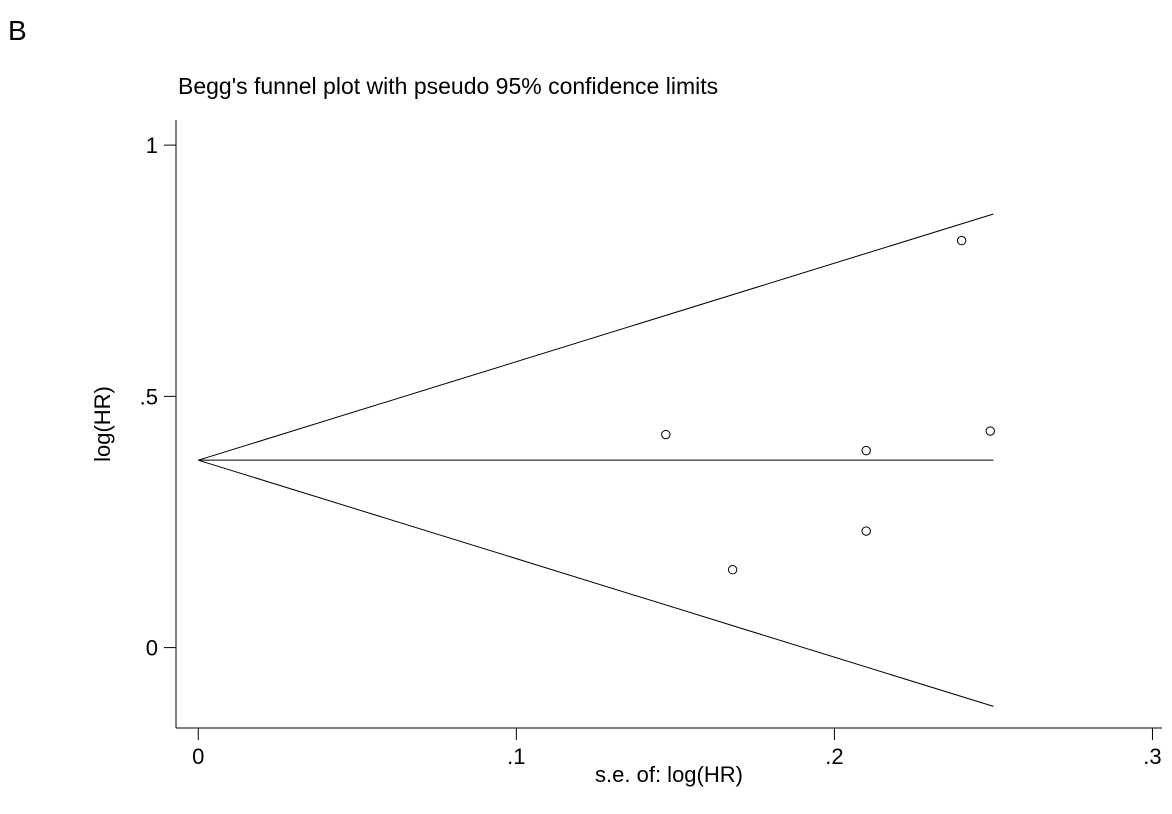 This screenshot has width=1172, height=814. What do you see at coordinates (669, 774) in the screenshot?
I see `x-axis-label: s.e. of: log(HR)` at bounding box center [669, 774].